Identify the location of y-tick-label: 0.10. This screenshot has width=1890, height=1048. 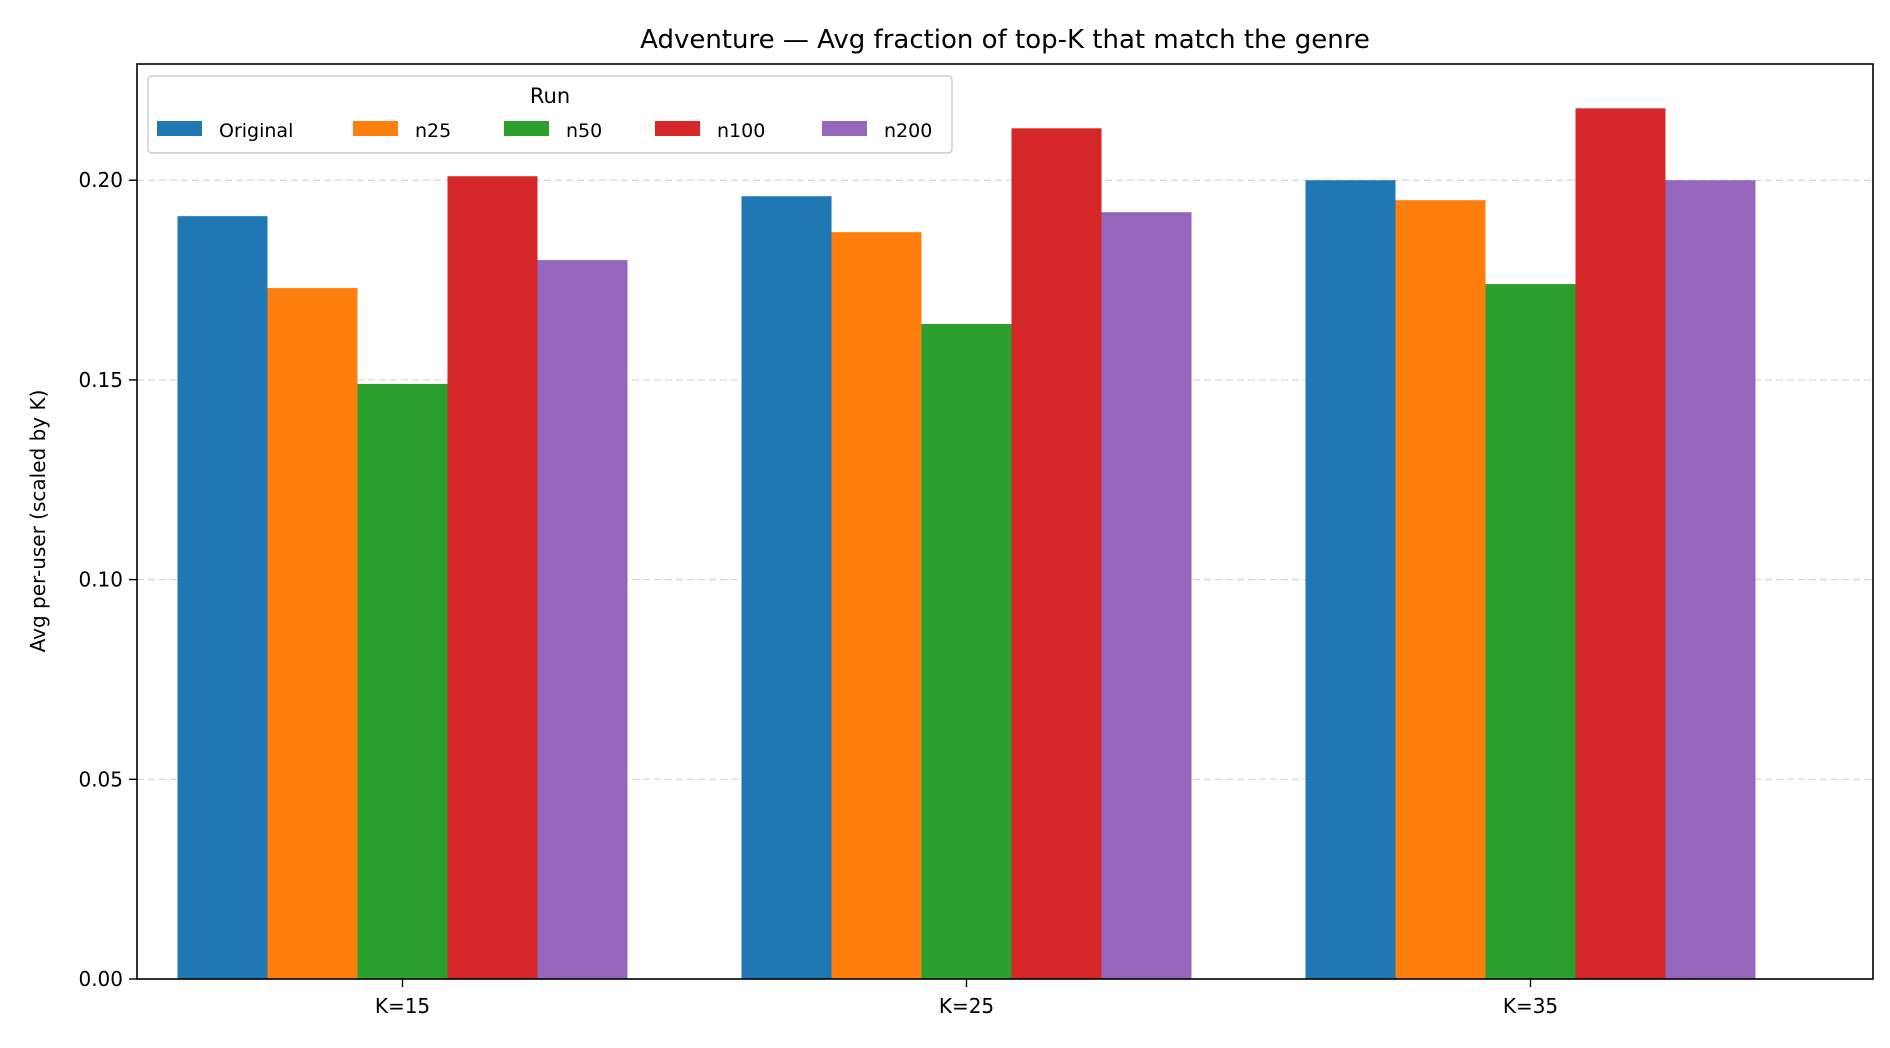
(100, 580).